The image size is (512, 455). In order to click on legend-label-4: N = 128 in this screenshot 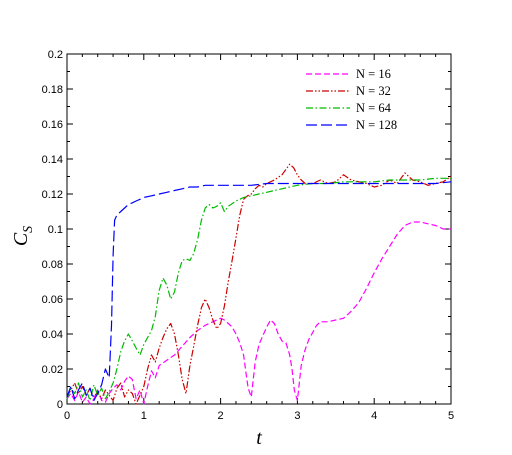, I will do `click(376, 125)`.